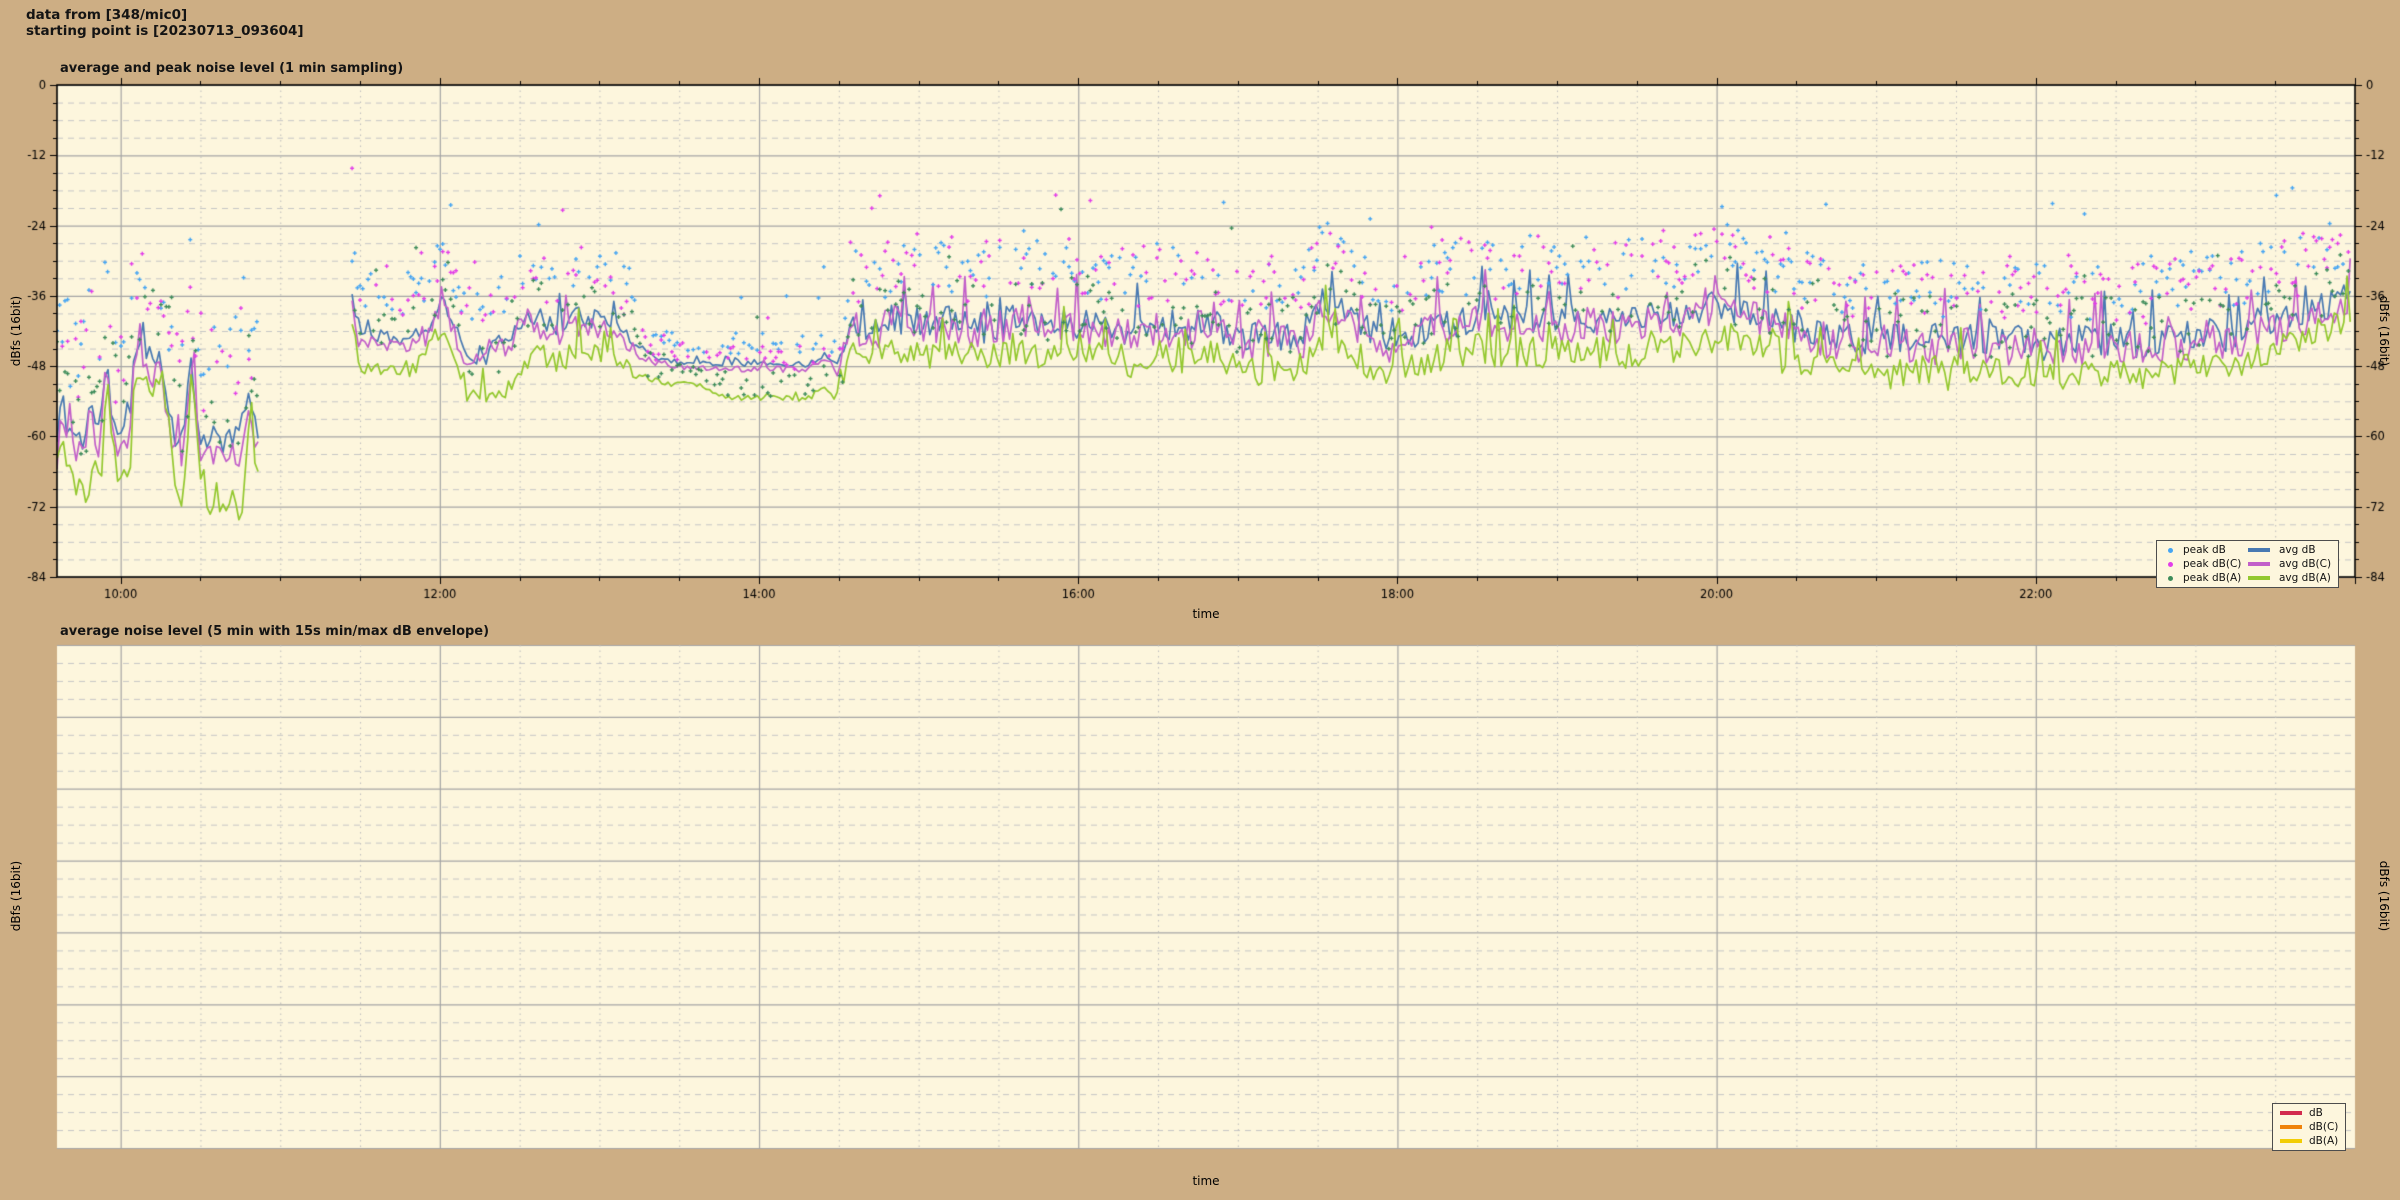 This screenshot has width=2400, height=1200. Describe the element at coordinates (2291, 1113) in the screenshot. I see `db-swatch-icon` at that location.